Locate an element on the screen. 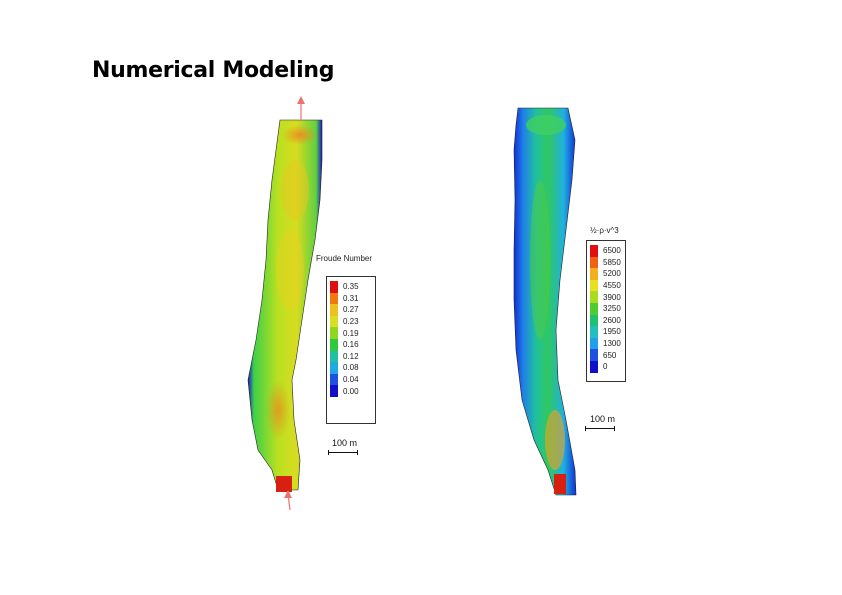 The height and width of the screenshot is (595, 842). power-legend-row: 1950 is located at coordinates (607, 332).